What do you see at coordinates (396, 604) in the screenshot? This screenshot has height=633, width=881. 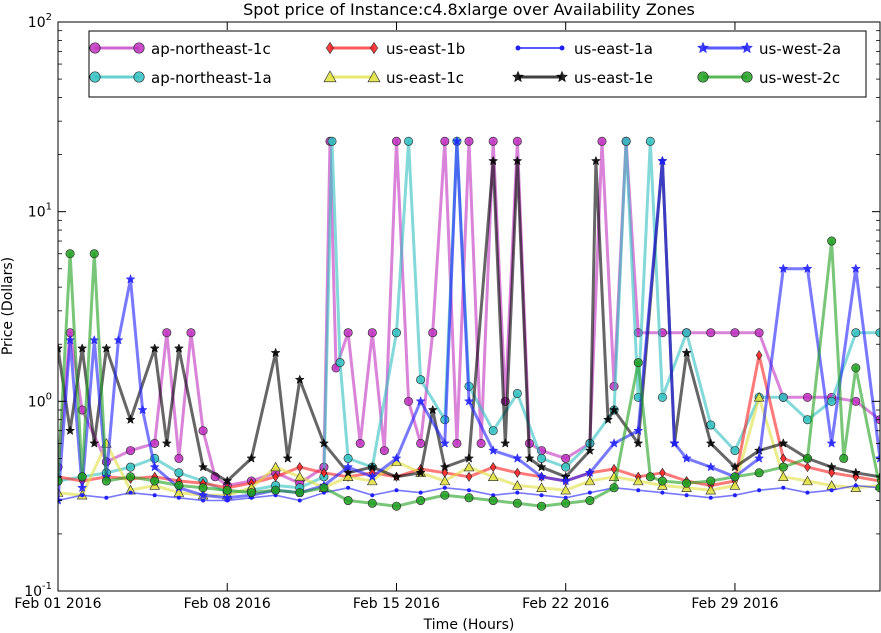 I see `x-tick-label: Feb 15 2016` at bounding box center [396, 604].